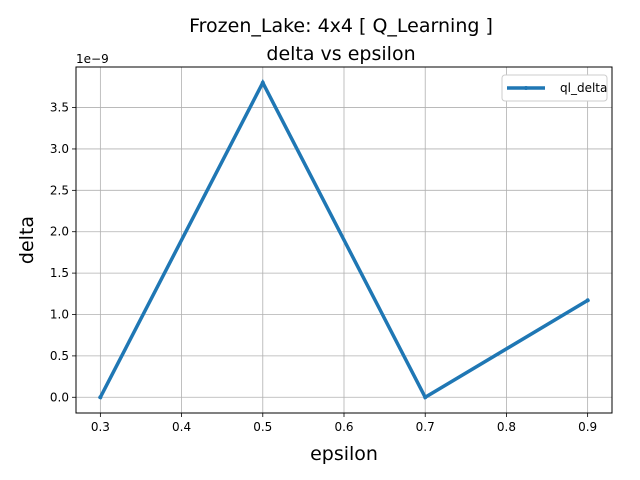 This screenshot has width=640, height=480. I want to click on y-tick-label: 0.5, so click(59, 356).